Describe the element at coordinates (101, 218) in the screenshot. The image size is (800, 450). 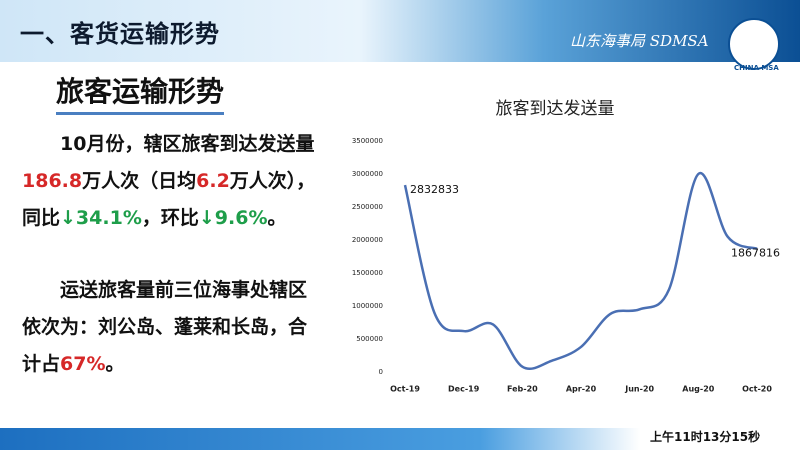
I see `text-run: ↓34.1%` at that location.